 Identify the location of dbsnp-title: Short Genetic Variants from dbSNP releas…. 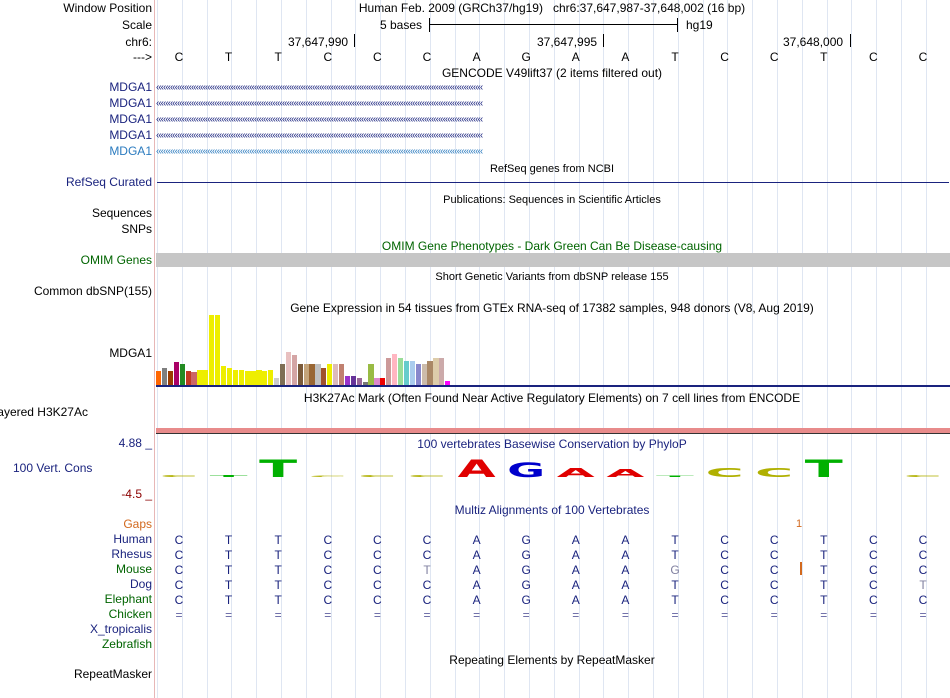
(552, 277).